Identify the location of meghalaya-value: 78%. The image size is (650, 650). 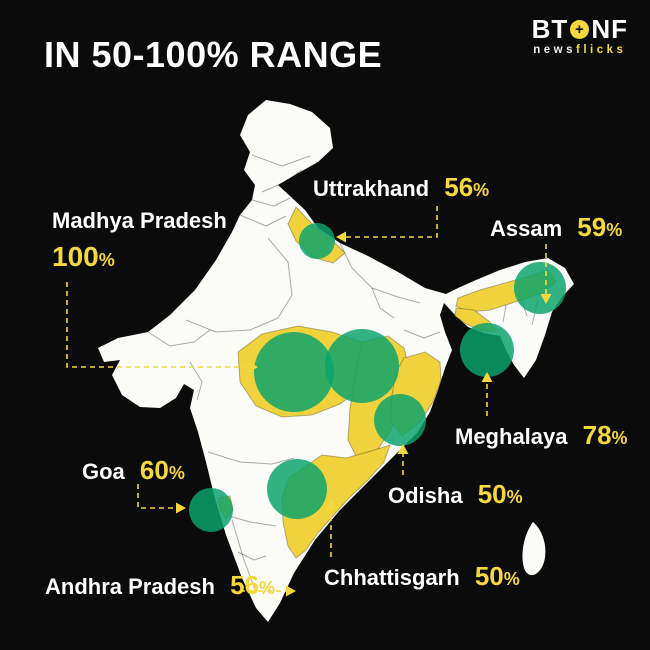
(605, 435).